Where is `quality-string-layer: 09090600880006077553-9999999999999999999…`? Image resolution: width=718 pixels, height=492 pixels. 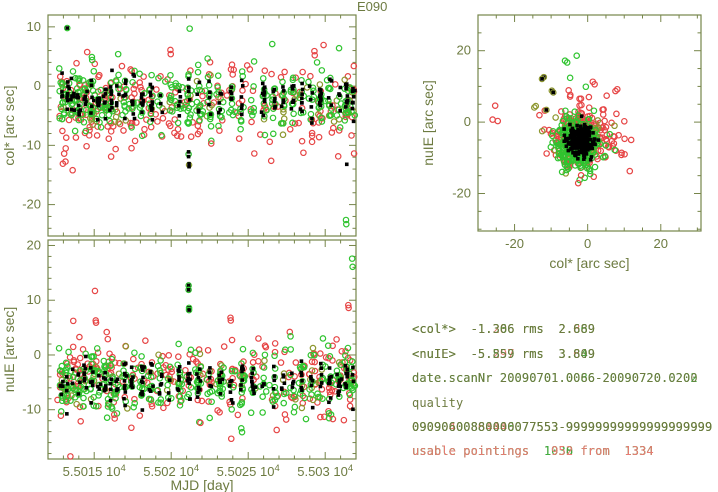 quality-string-layer: 09090600880006077553-9999999999999999999… is located at coordinates (562, 427).